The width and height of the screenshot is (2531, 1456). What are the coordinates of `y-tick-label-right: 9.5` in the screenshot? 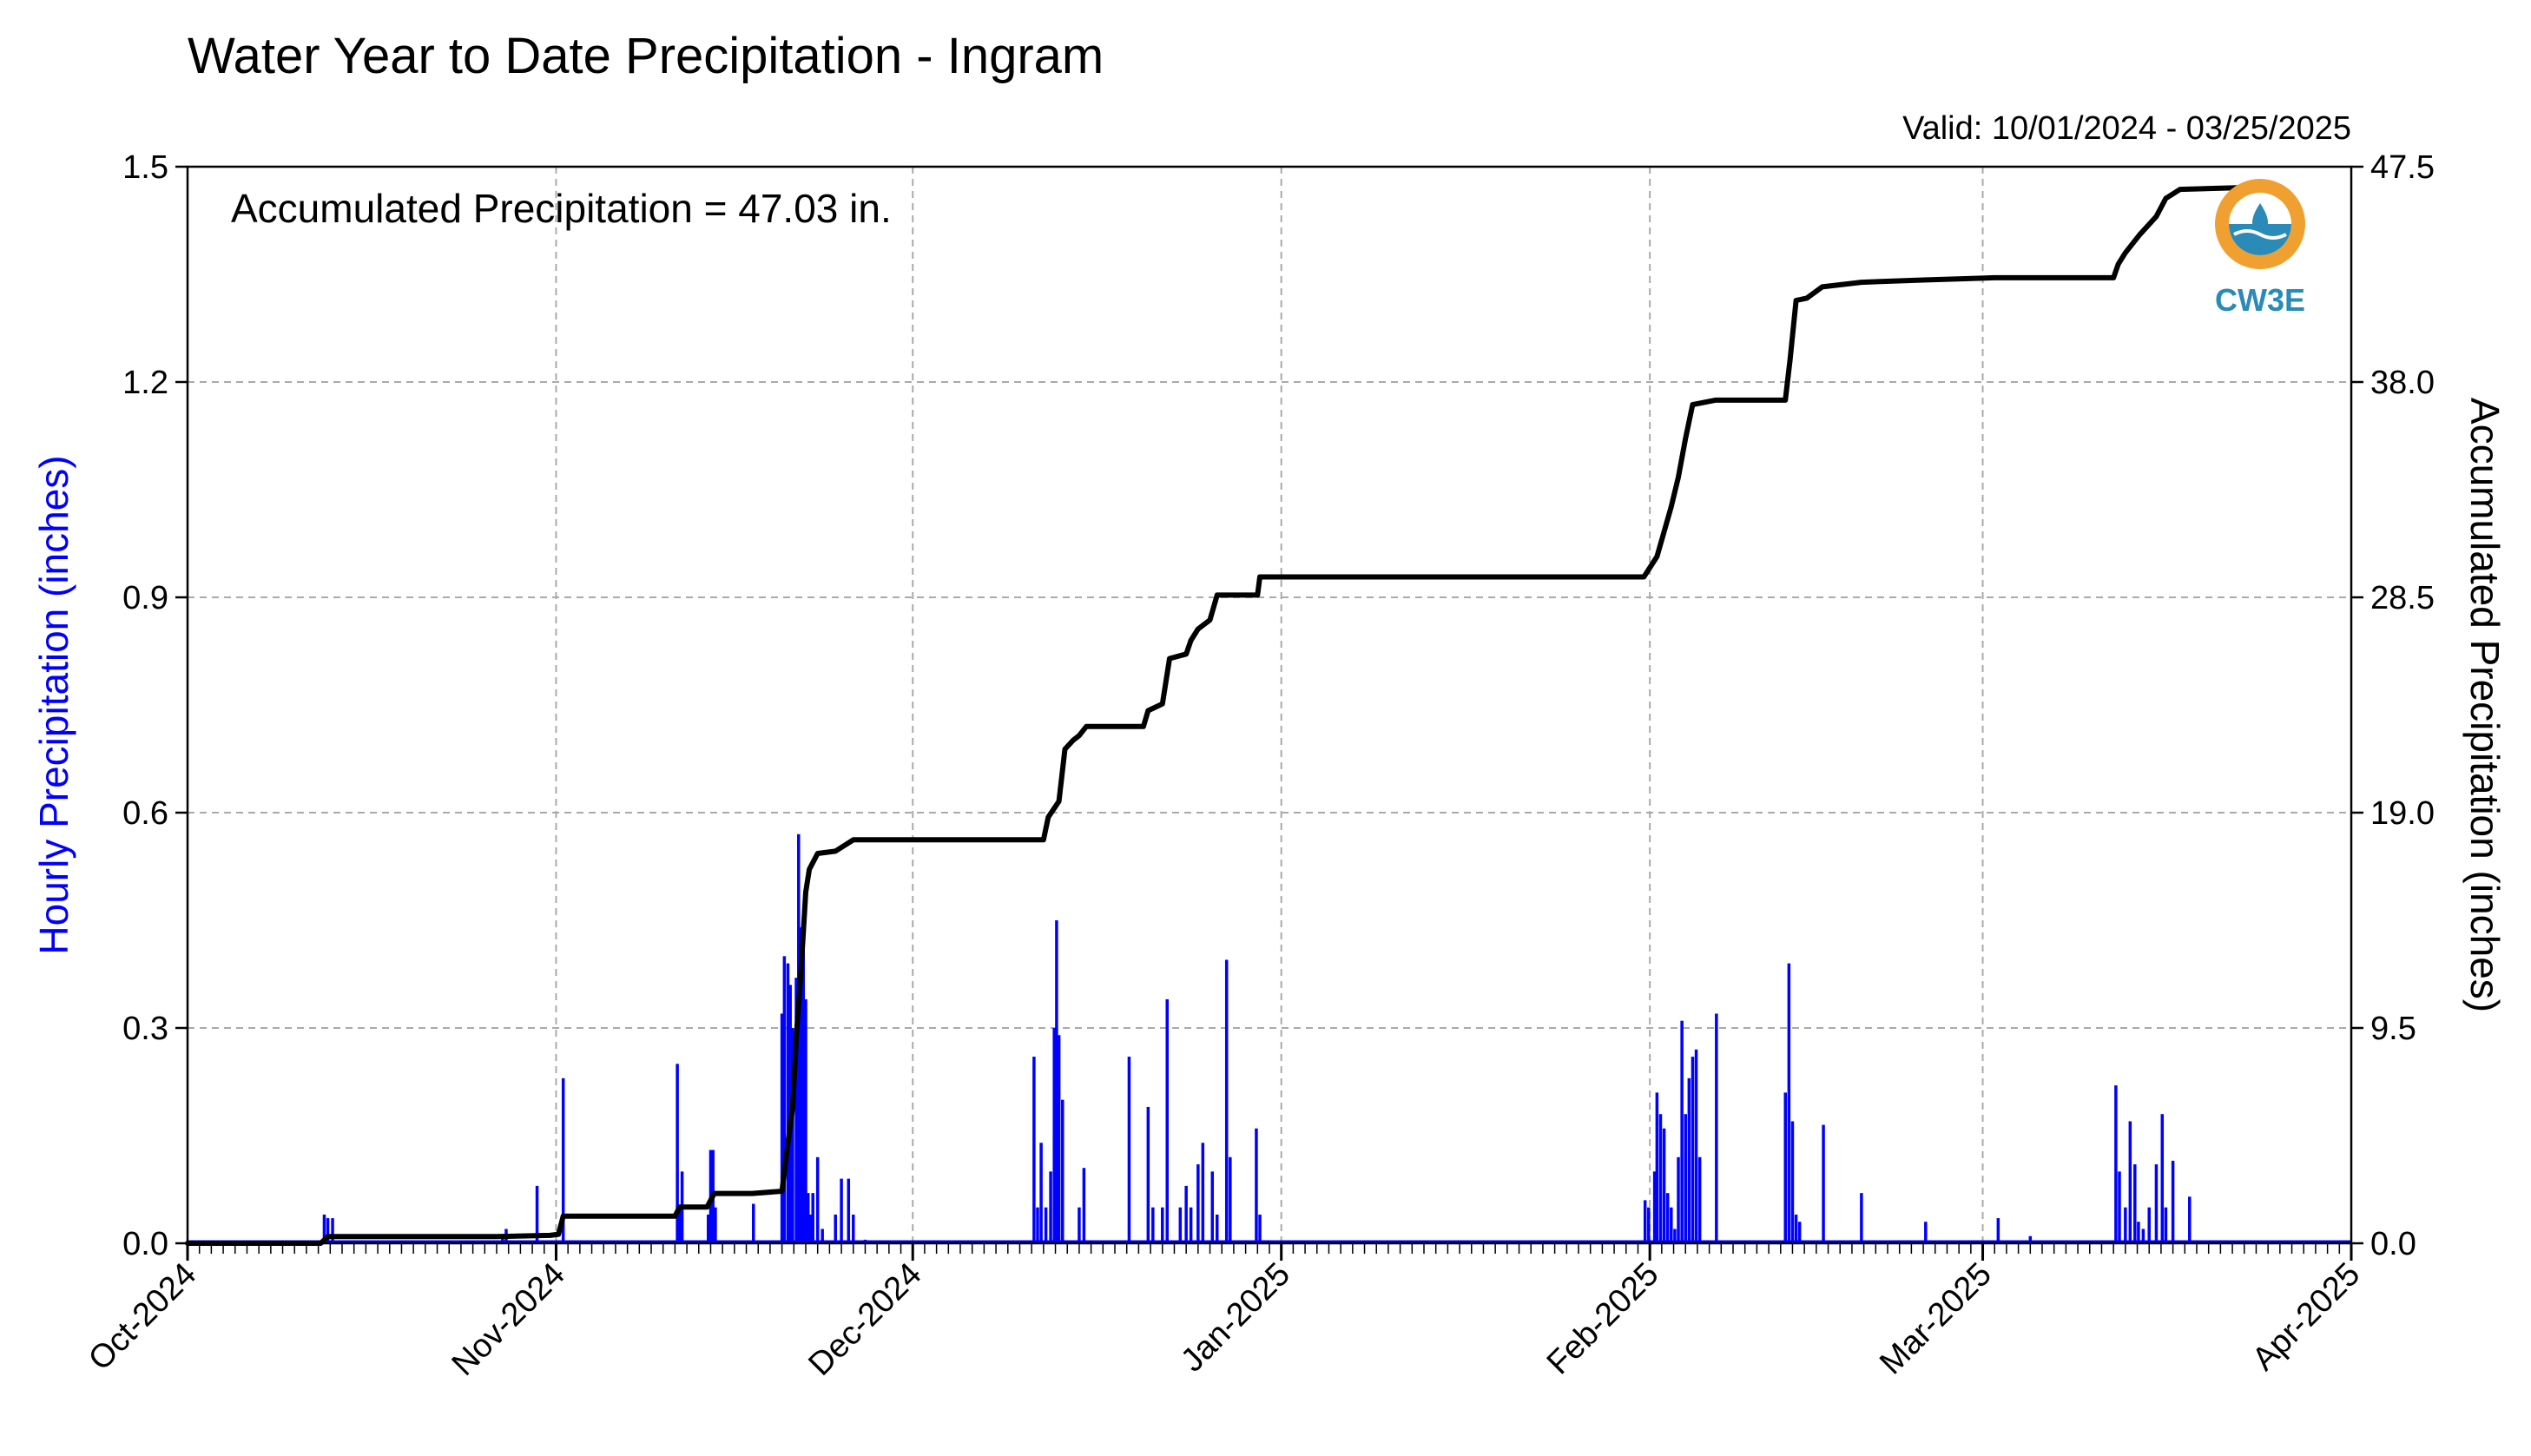 It's located at (2393, 1029).